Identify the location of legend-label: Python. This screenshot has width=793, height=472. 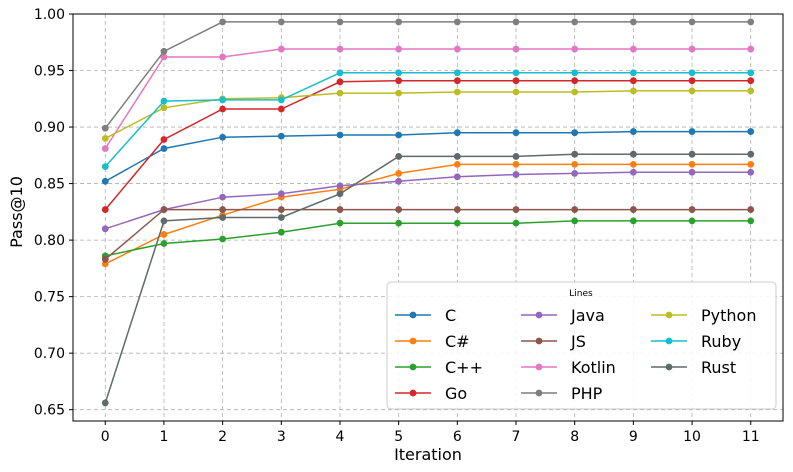
(728, 315).